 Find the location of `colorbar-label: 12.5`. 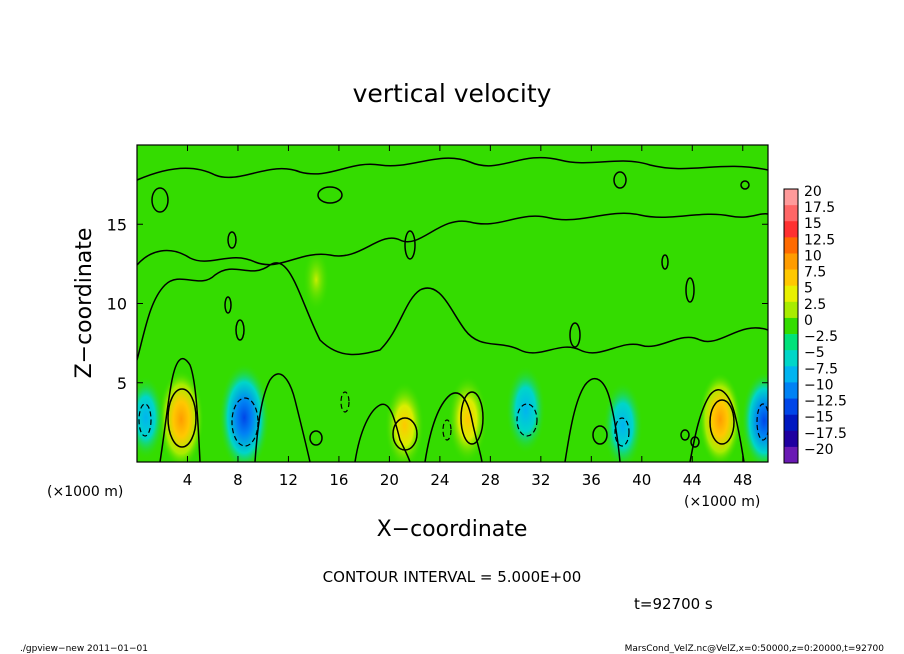

colorbar-label: 12.5 is located at coordinates (819, 240).